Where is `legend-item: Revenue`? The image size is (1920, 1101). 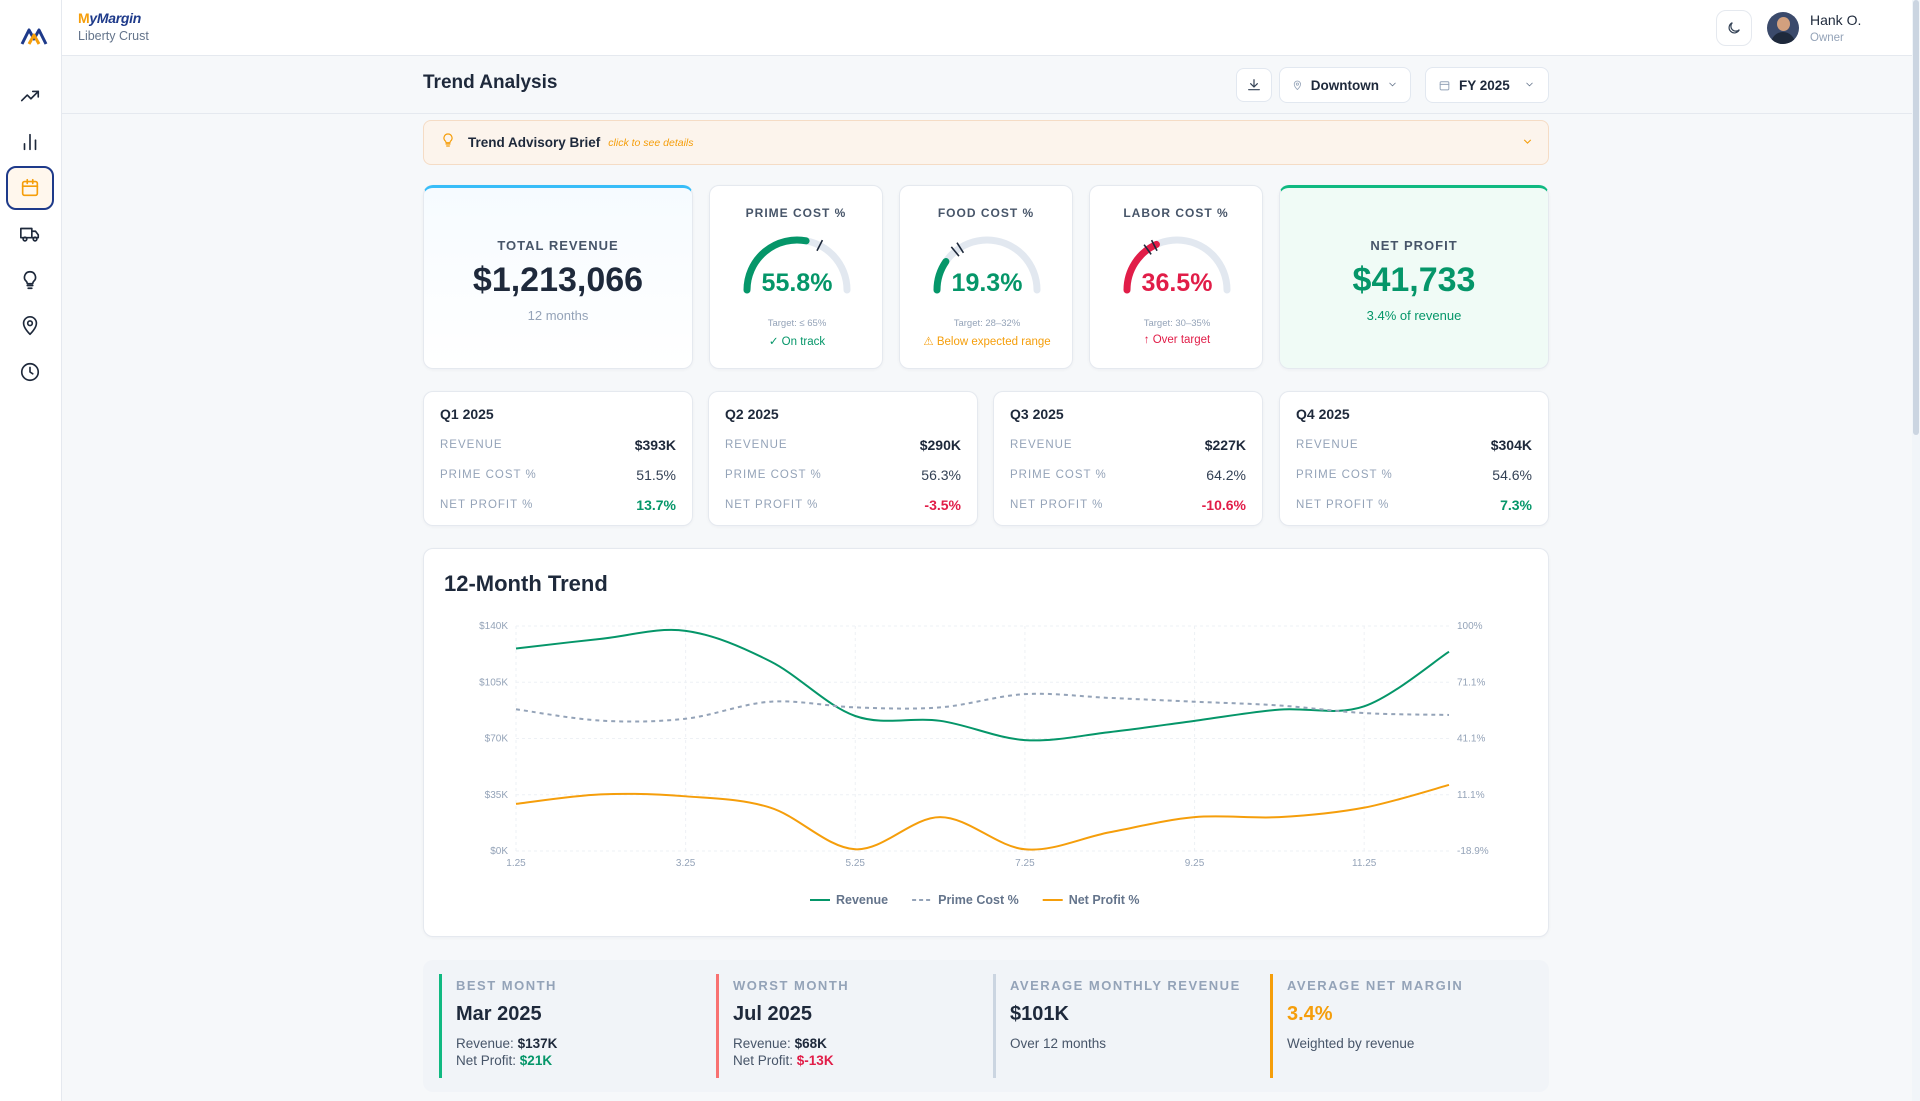 legend-item: Revenue is located at coordinates (849, 900).